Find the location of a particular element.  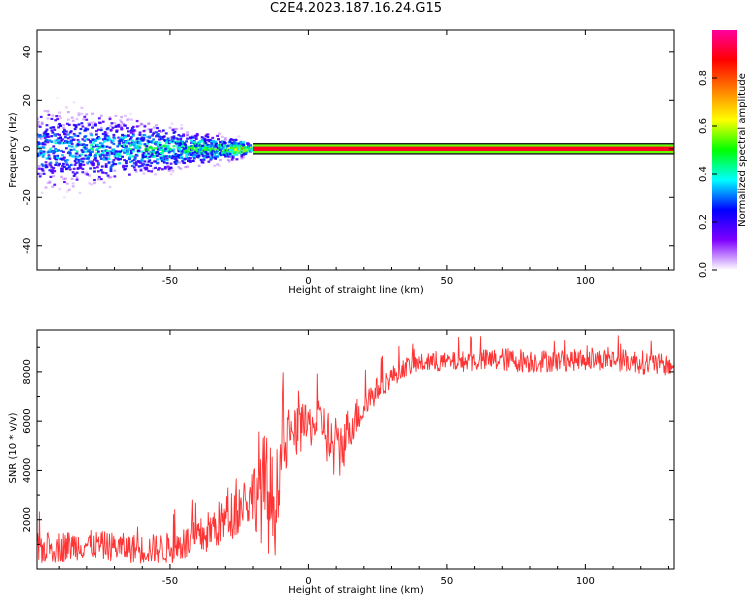

colorbar-tick-label: 0.4 is located at coordinates (703, 174).